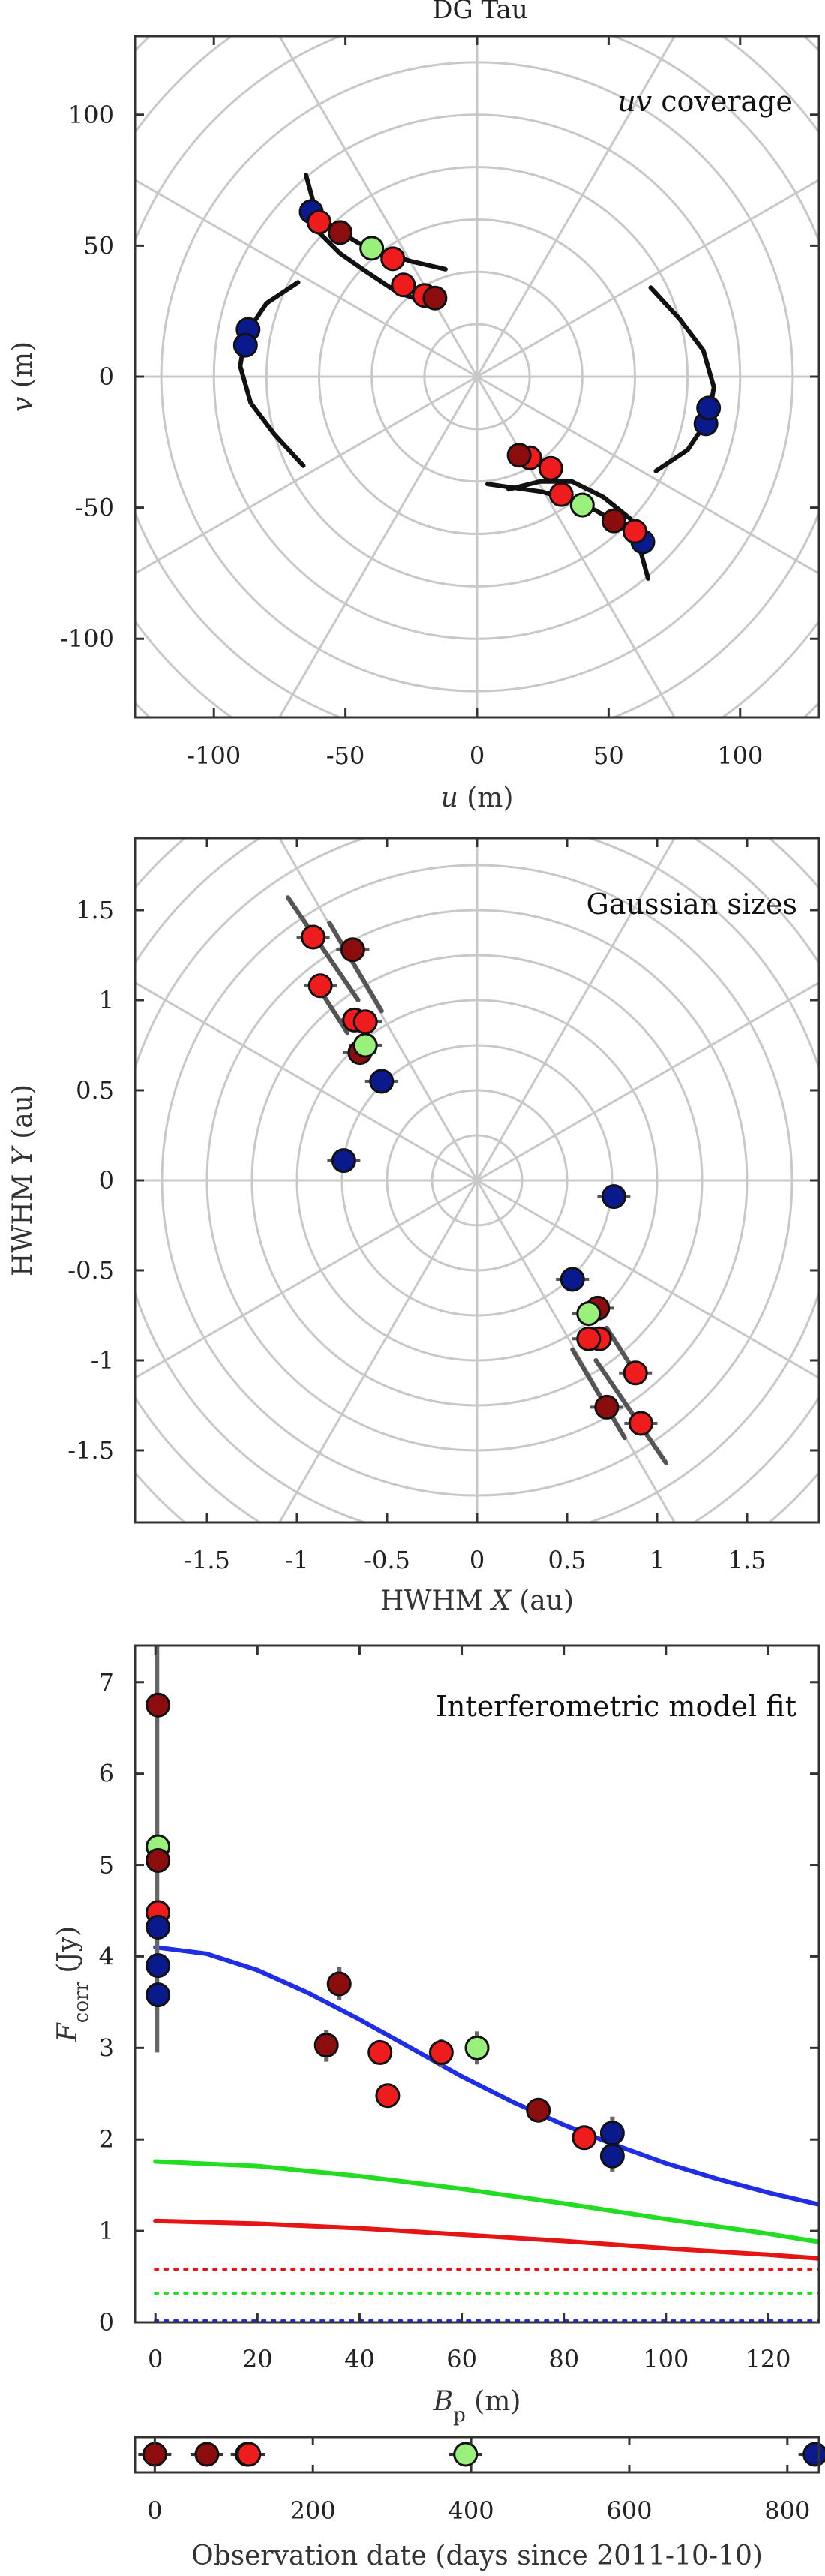  What do you see at coordinates (91, 1450) in the screenshot?
I see `y-tick-label: -1.5` at bounding box center [91, 1450].